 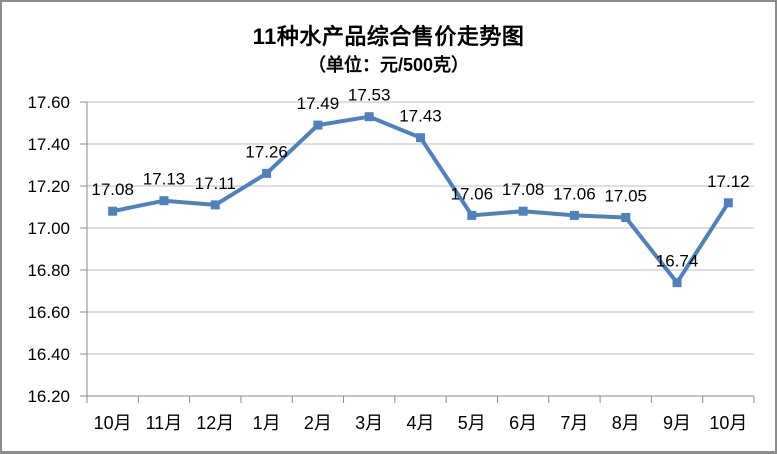 I want to click on x-axis-label: 6月, so click(x=523, y=423).